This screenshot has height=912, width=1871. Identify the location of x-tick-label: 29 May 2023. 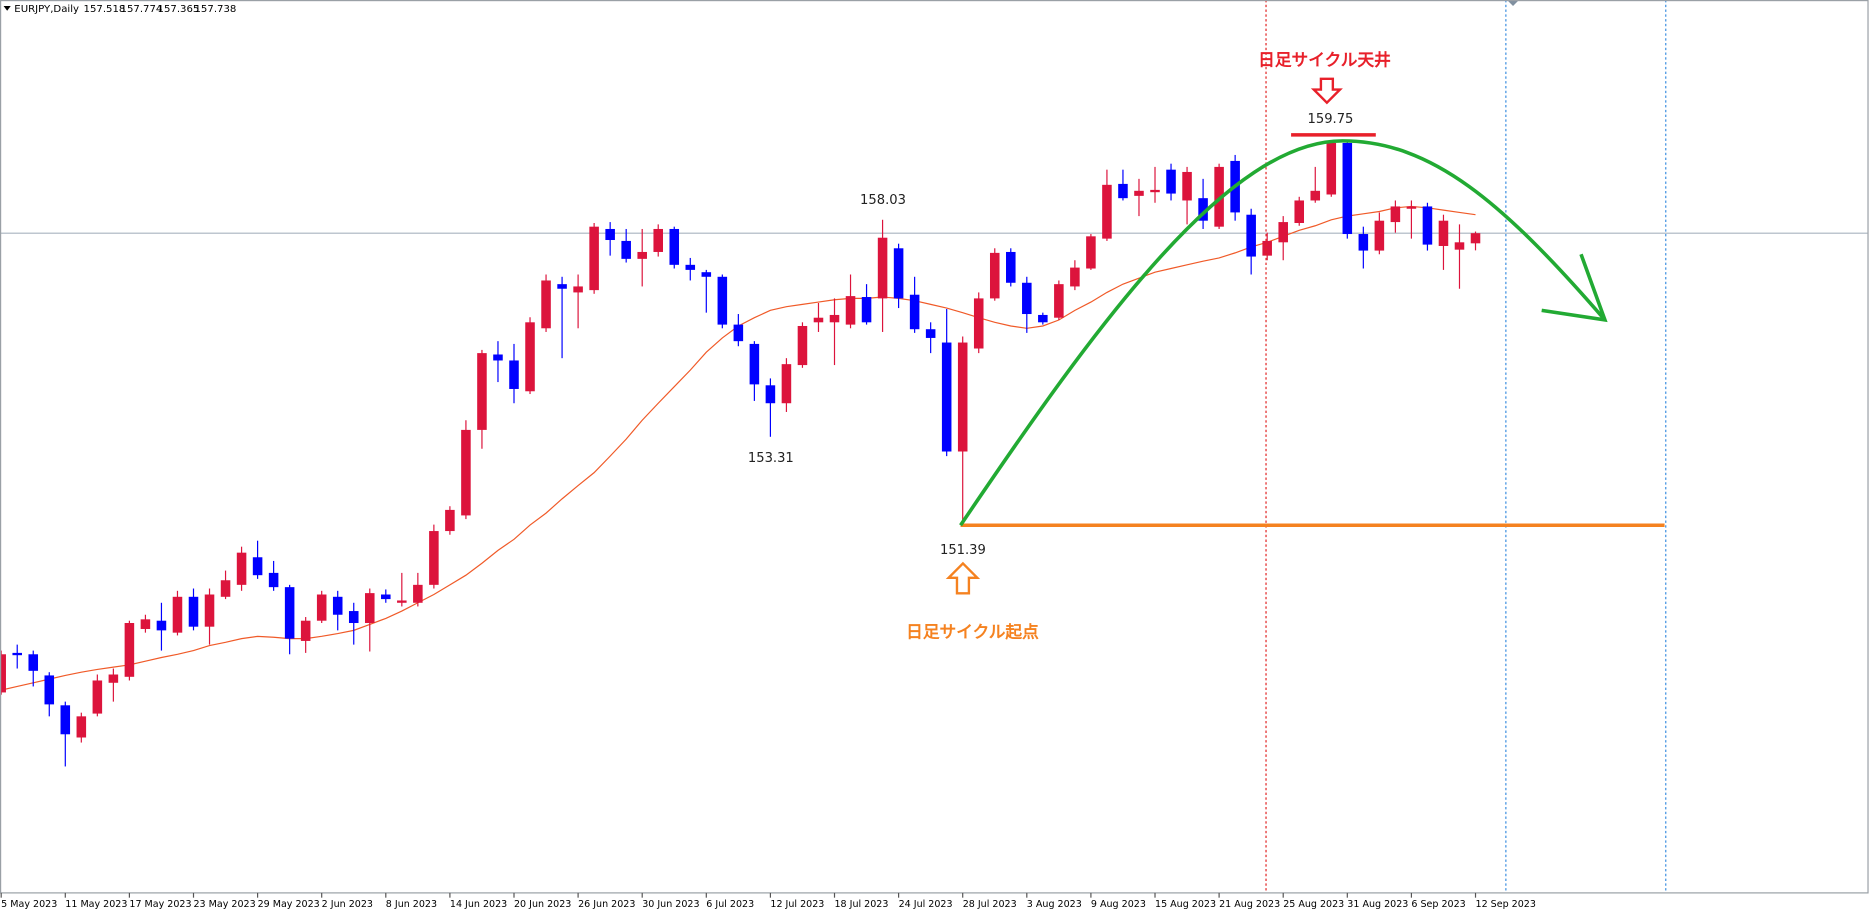
(289, 904).